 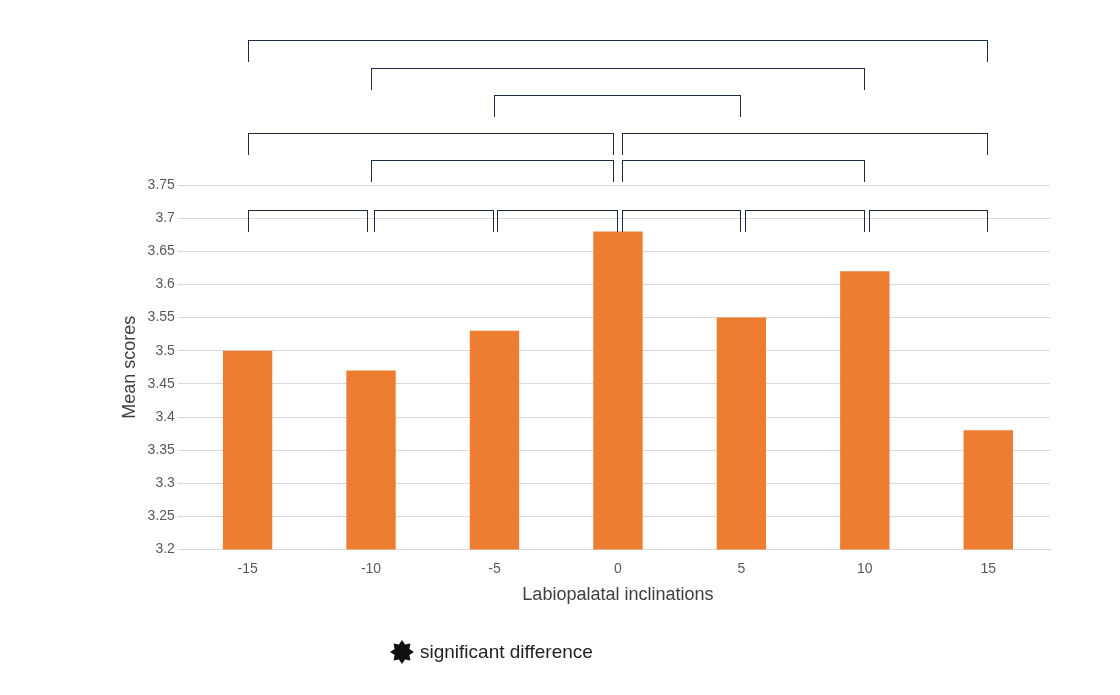 What do you see at coordinates (865, 567) in the screenshot?
I see `x-tick-label: 10` at bounding box center [865, 567].